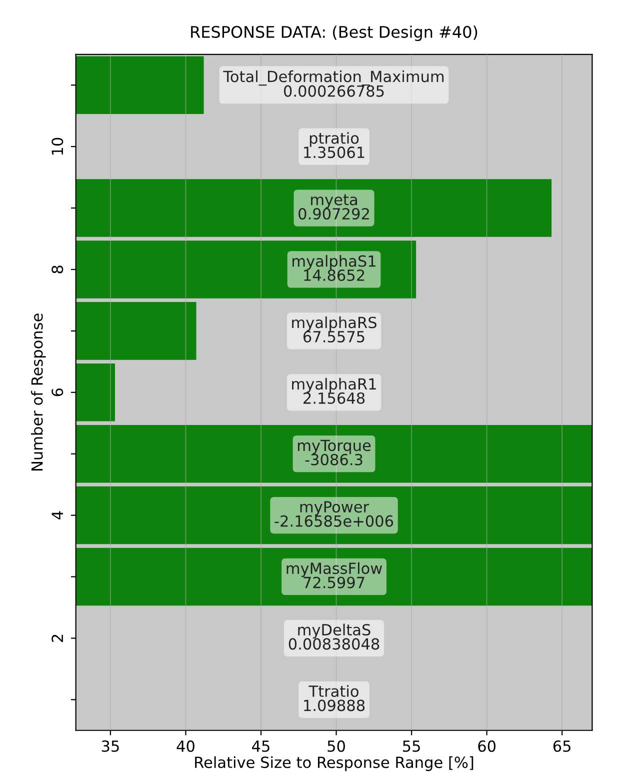 The image size is (632, 777). What do you see at coordinates (334, 391) in the screenshot?
I see `annotation: myalphaR1 2.15648` at bounding box center [334, 391].